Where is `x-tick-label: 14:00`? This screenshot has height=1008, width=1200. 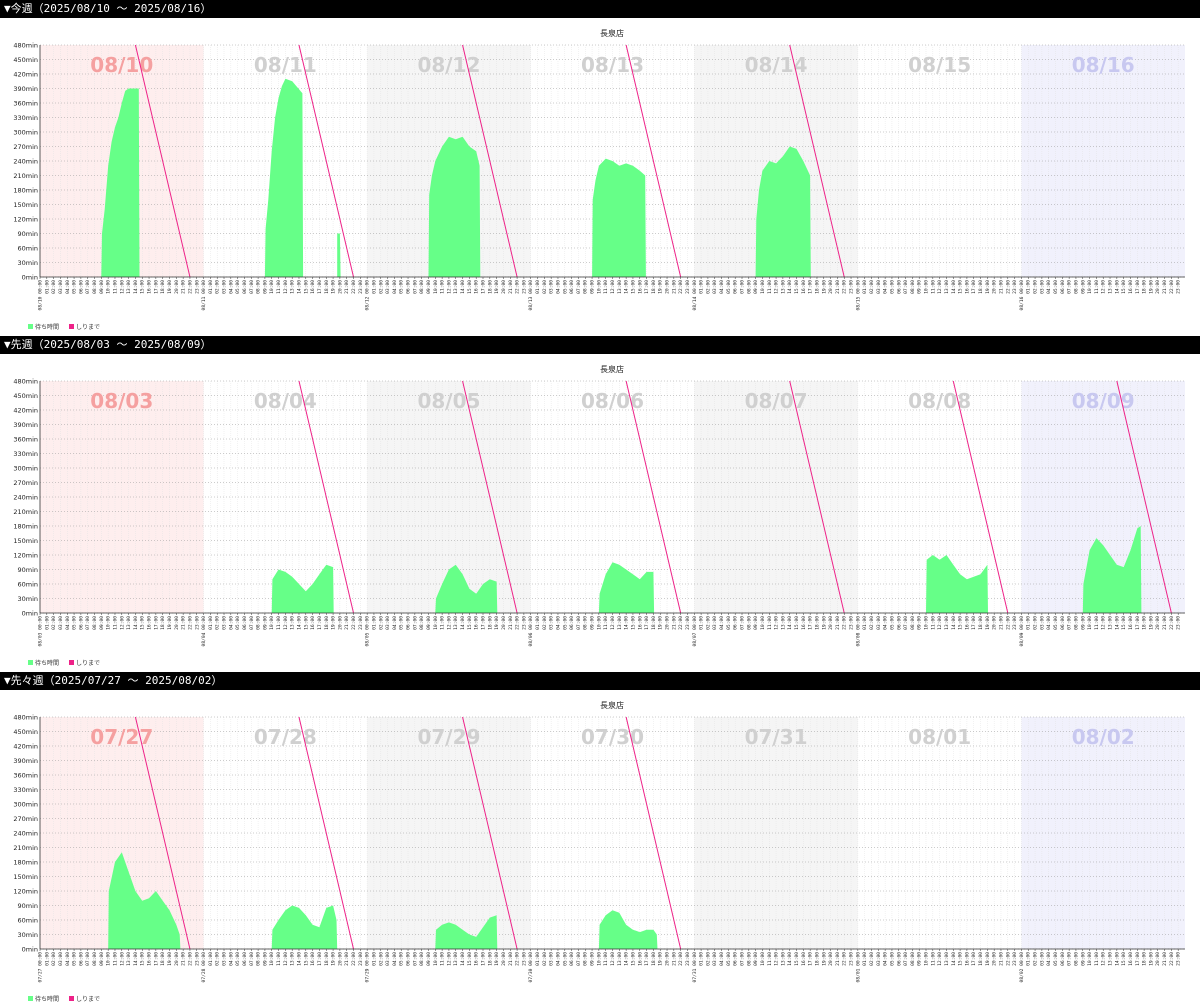
x-tick-label: 14:00 is located at coordinates (463, 623).